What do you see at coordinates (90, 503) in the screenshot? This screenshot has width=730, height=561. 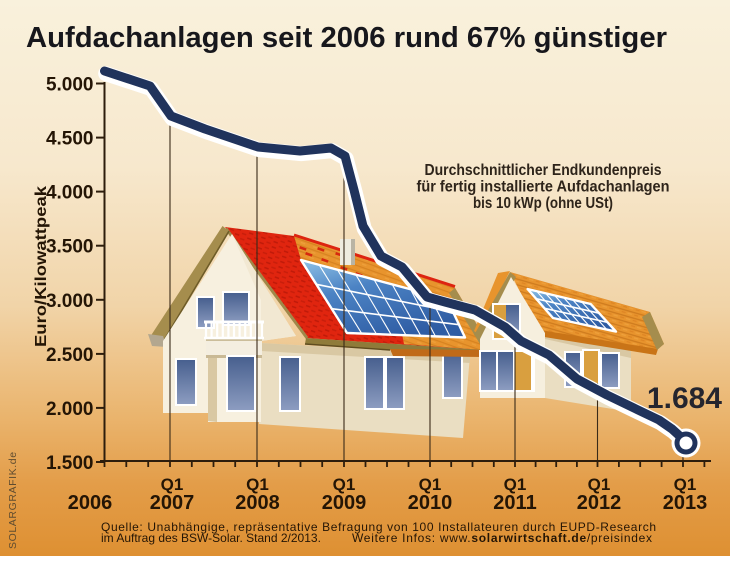 I see `svg-text: 2006` at bounding box center [90, 503].